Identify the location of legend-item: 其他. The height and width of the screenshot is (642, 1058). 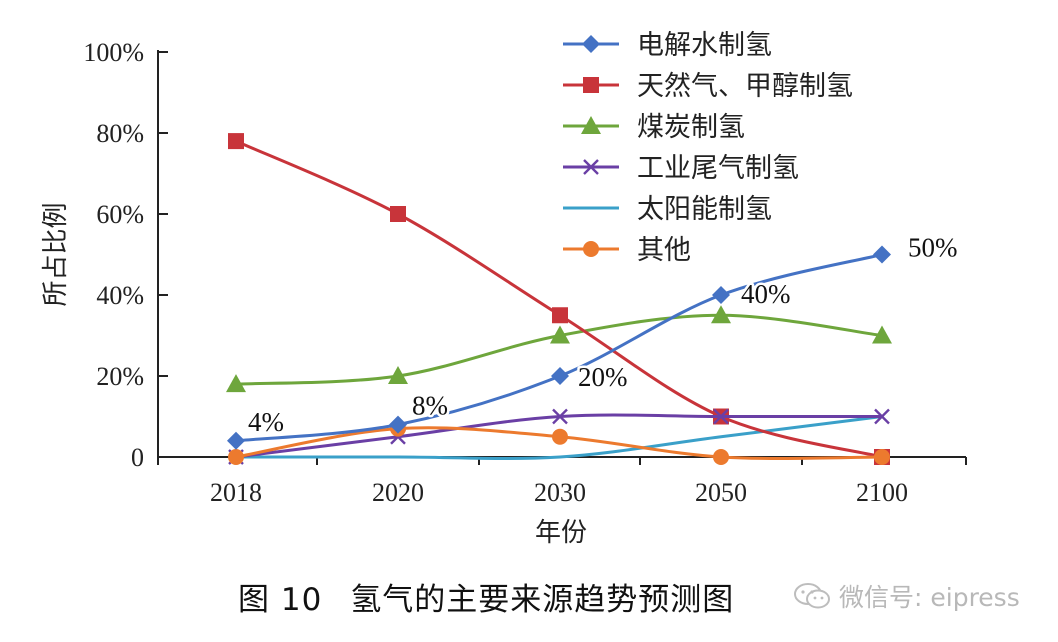
(627, 250).